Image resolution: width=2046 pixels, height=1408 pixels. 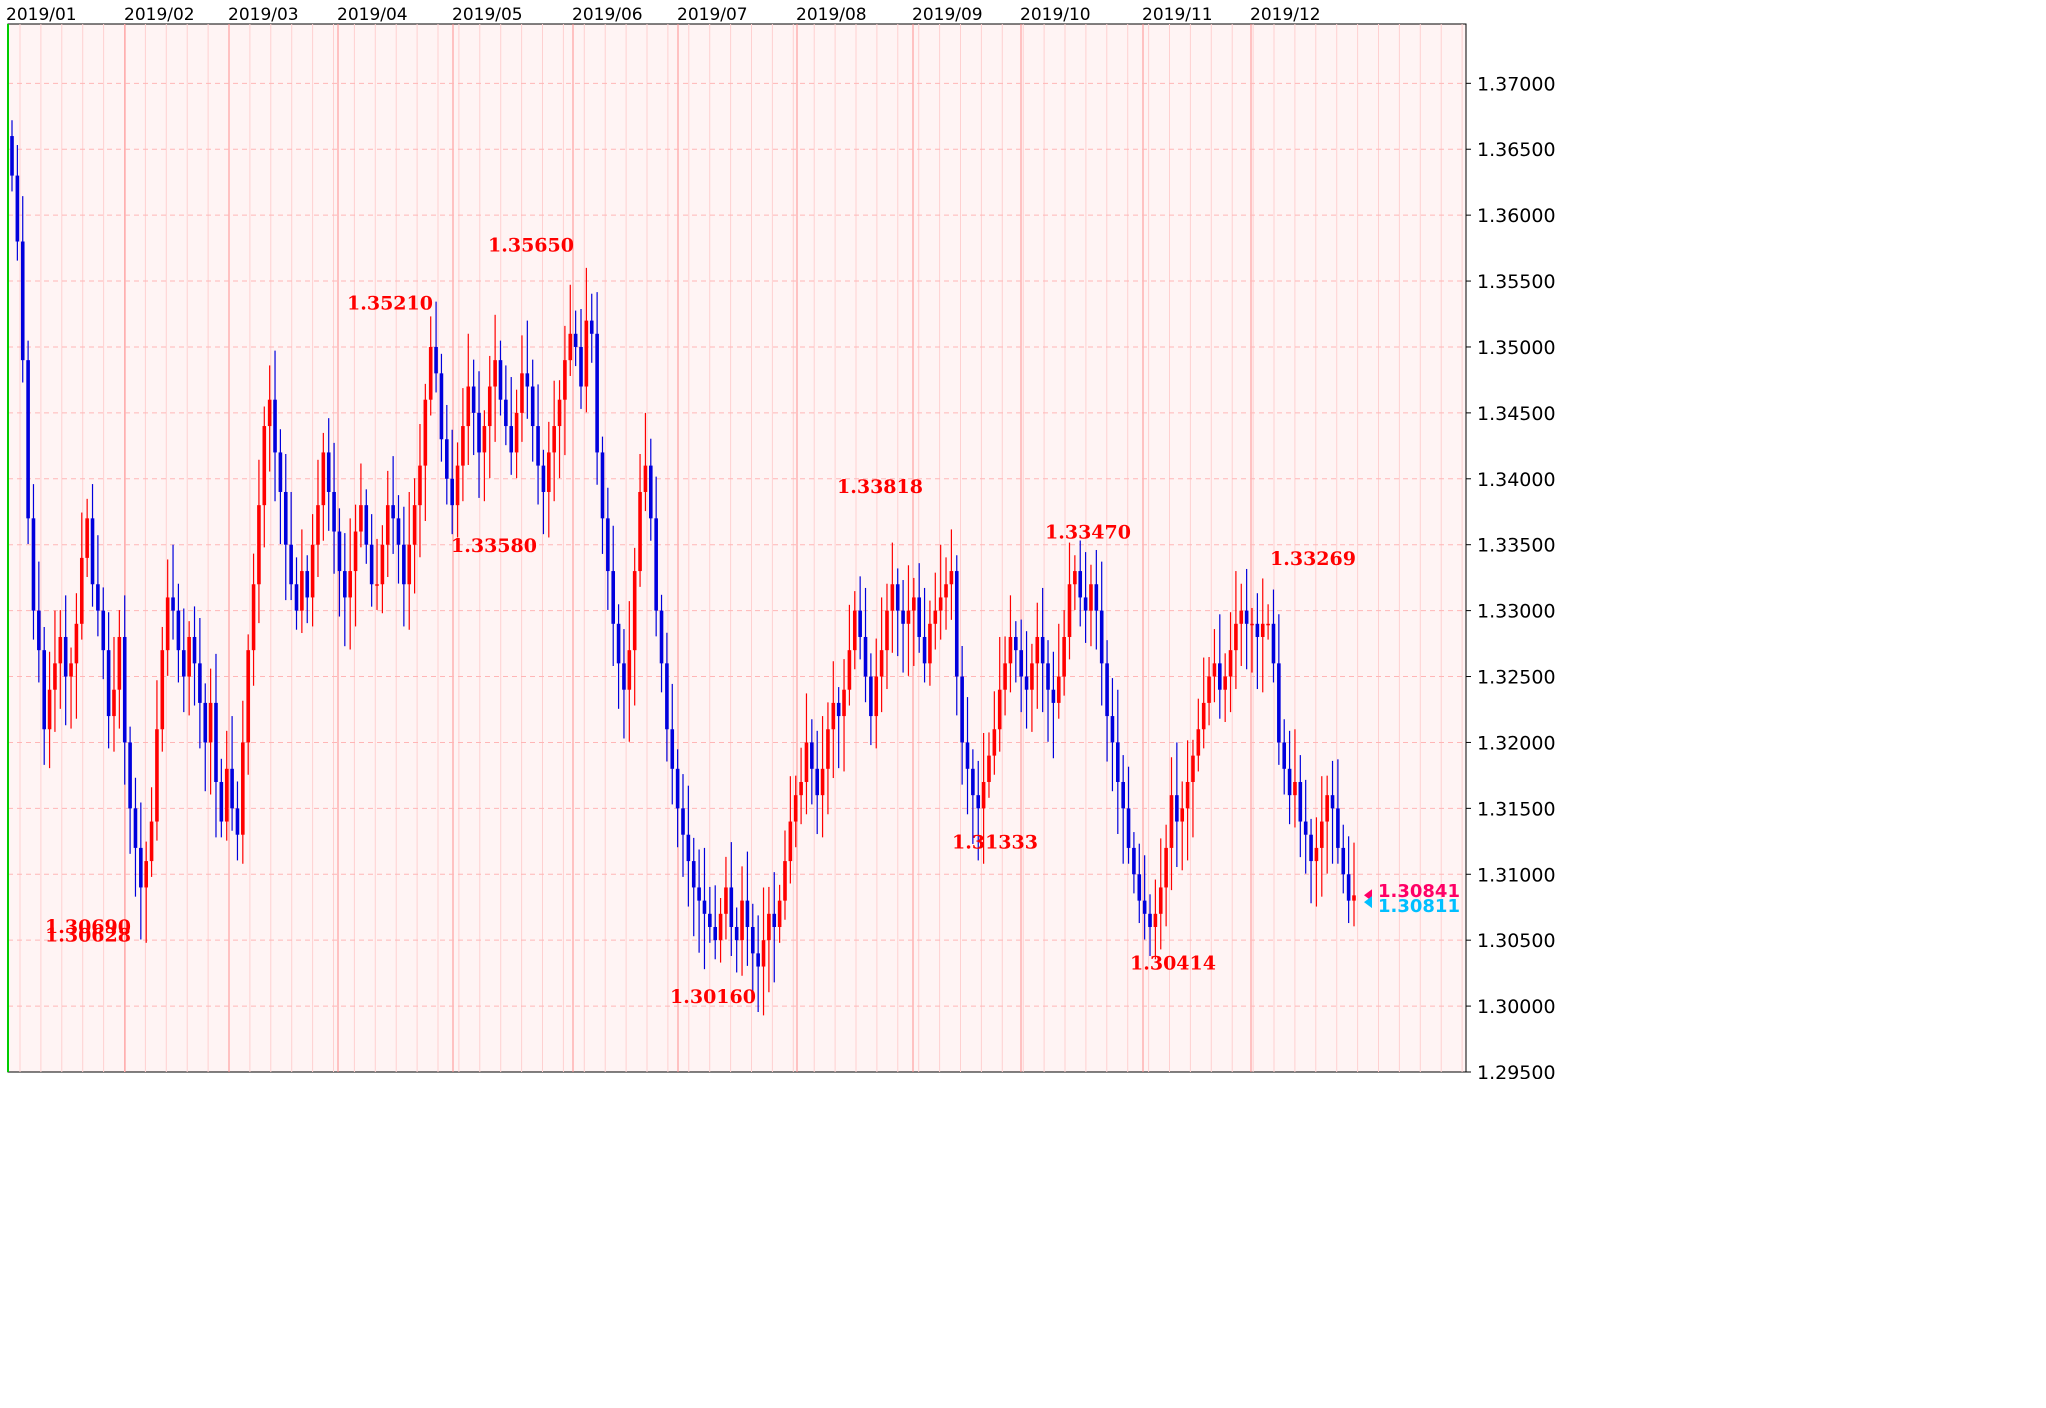 What do you see at coordinates (995, 842) in the screenshot?
I see `price-annotation: 1.31333` at bounding box center [995, 842].